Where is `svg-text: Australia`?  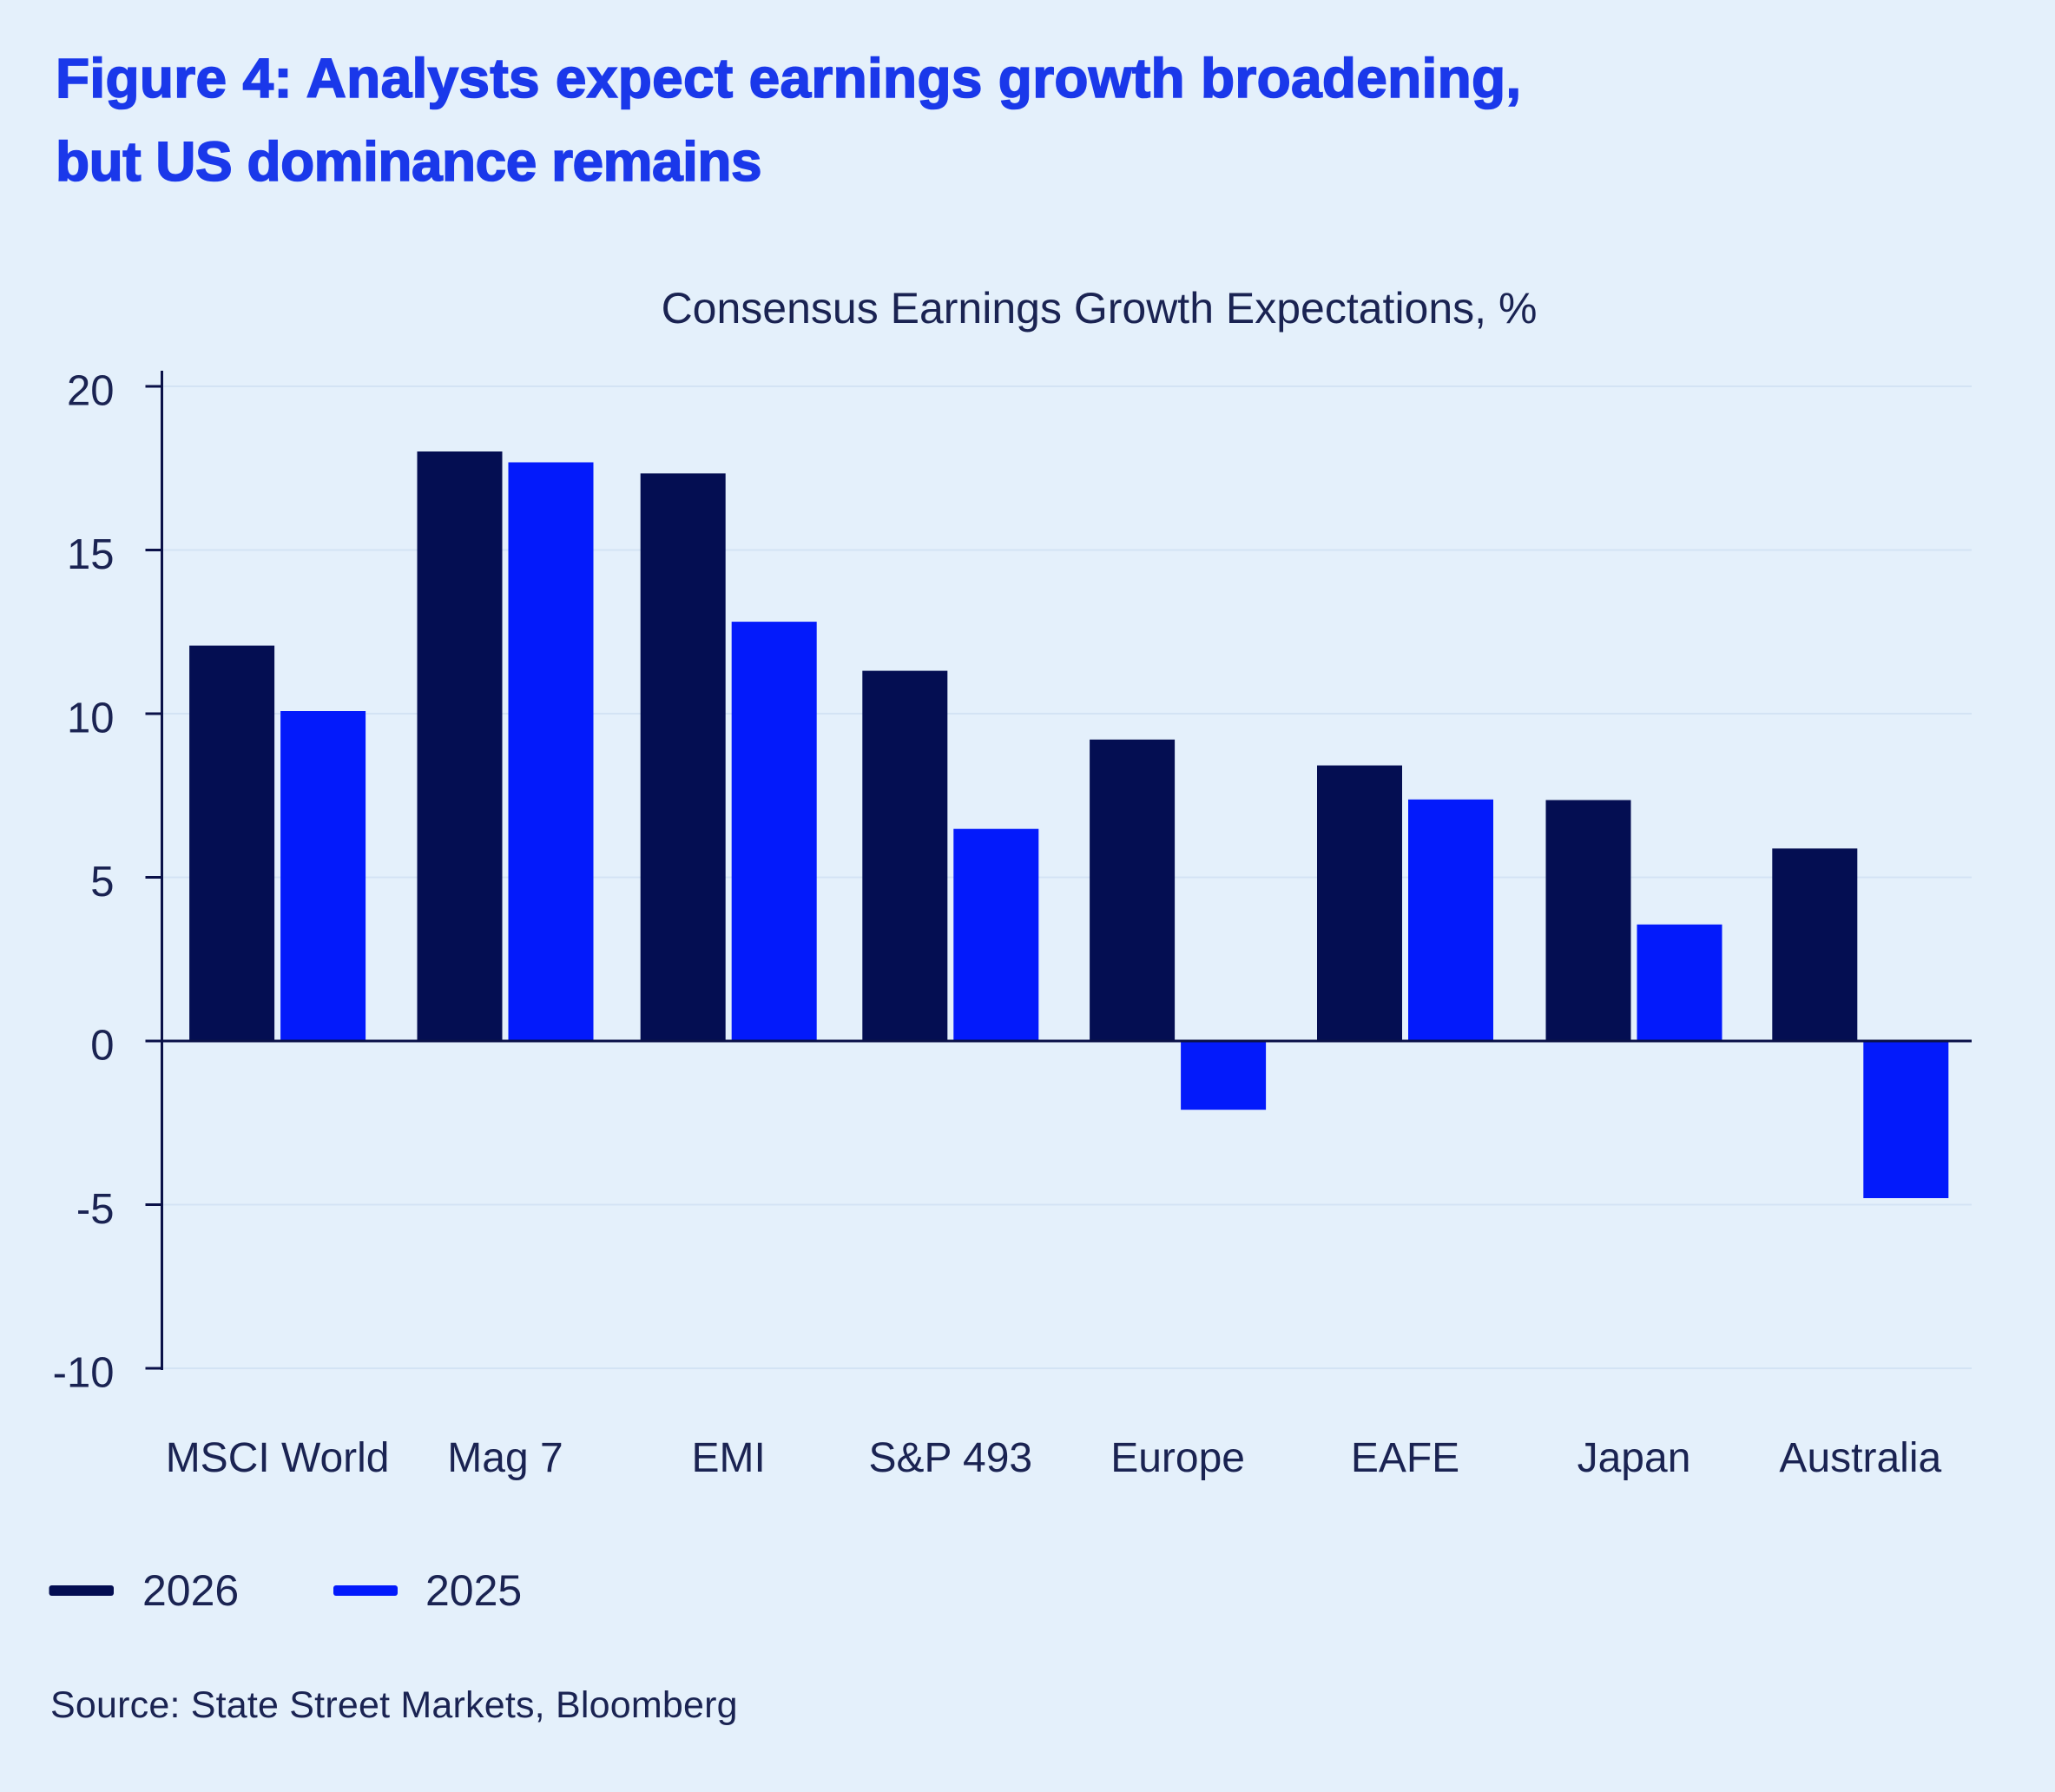
svg-text: Australia is located at coordinates (1860, 1458).